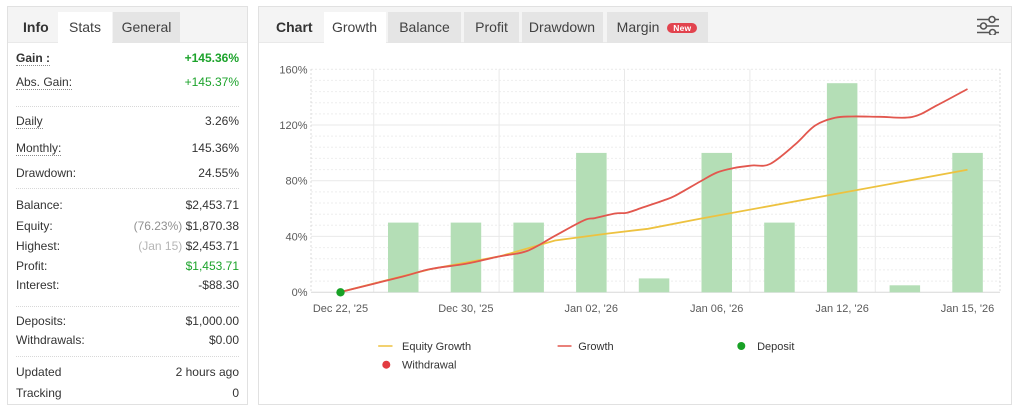 The image size is (1024, 413). Describe the element at coordinates (436, 347) in the screenshot. I see `svg-text: Equity Growth` at that location.